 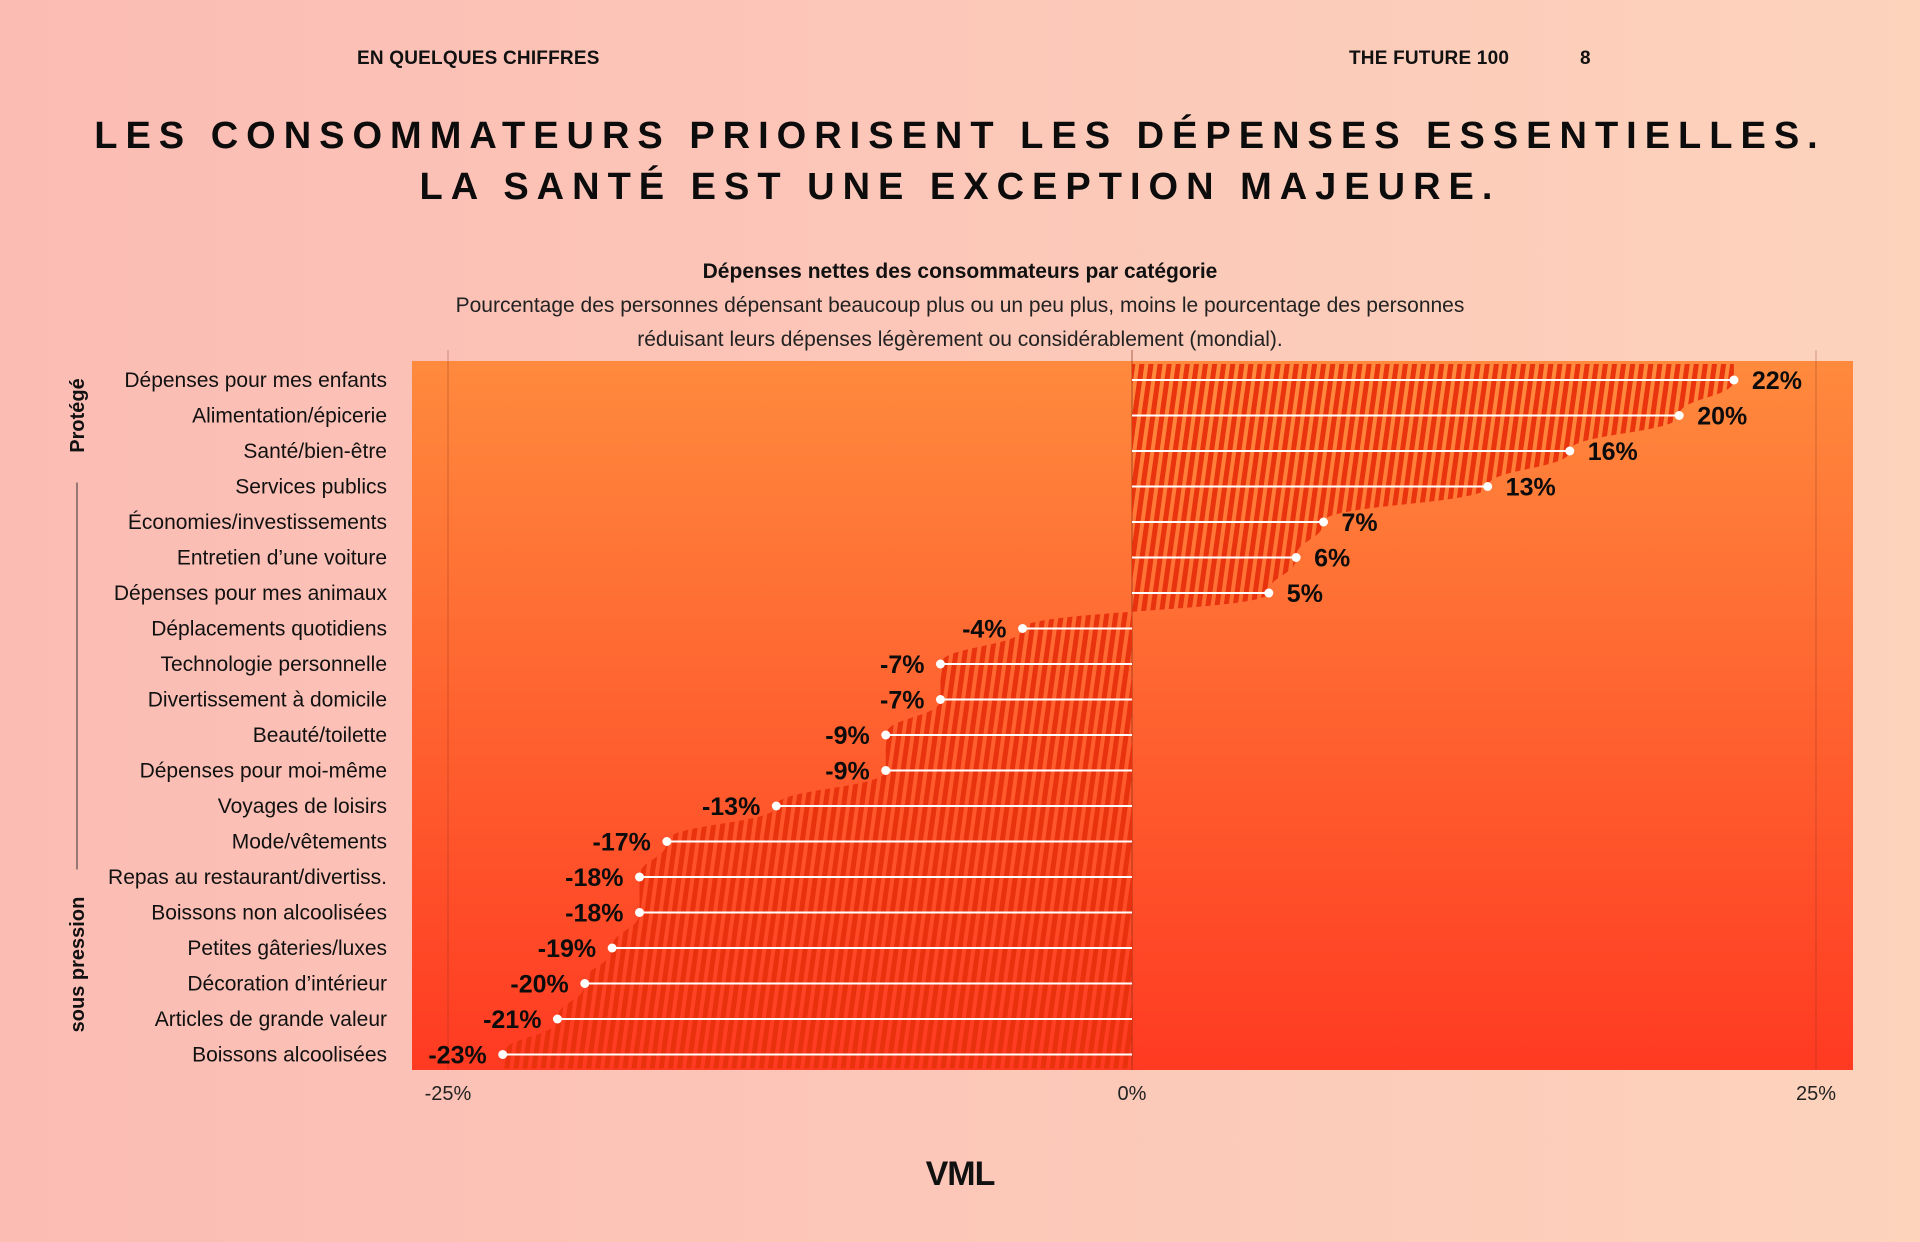 I want to click on category-label: Dépenses pour mes animaux, so click(x=251, y=593).